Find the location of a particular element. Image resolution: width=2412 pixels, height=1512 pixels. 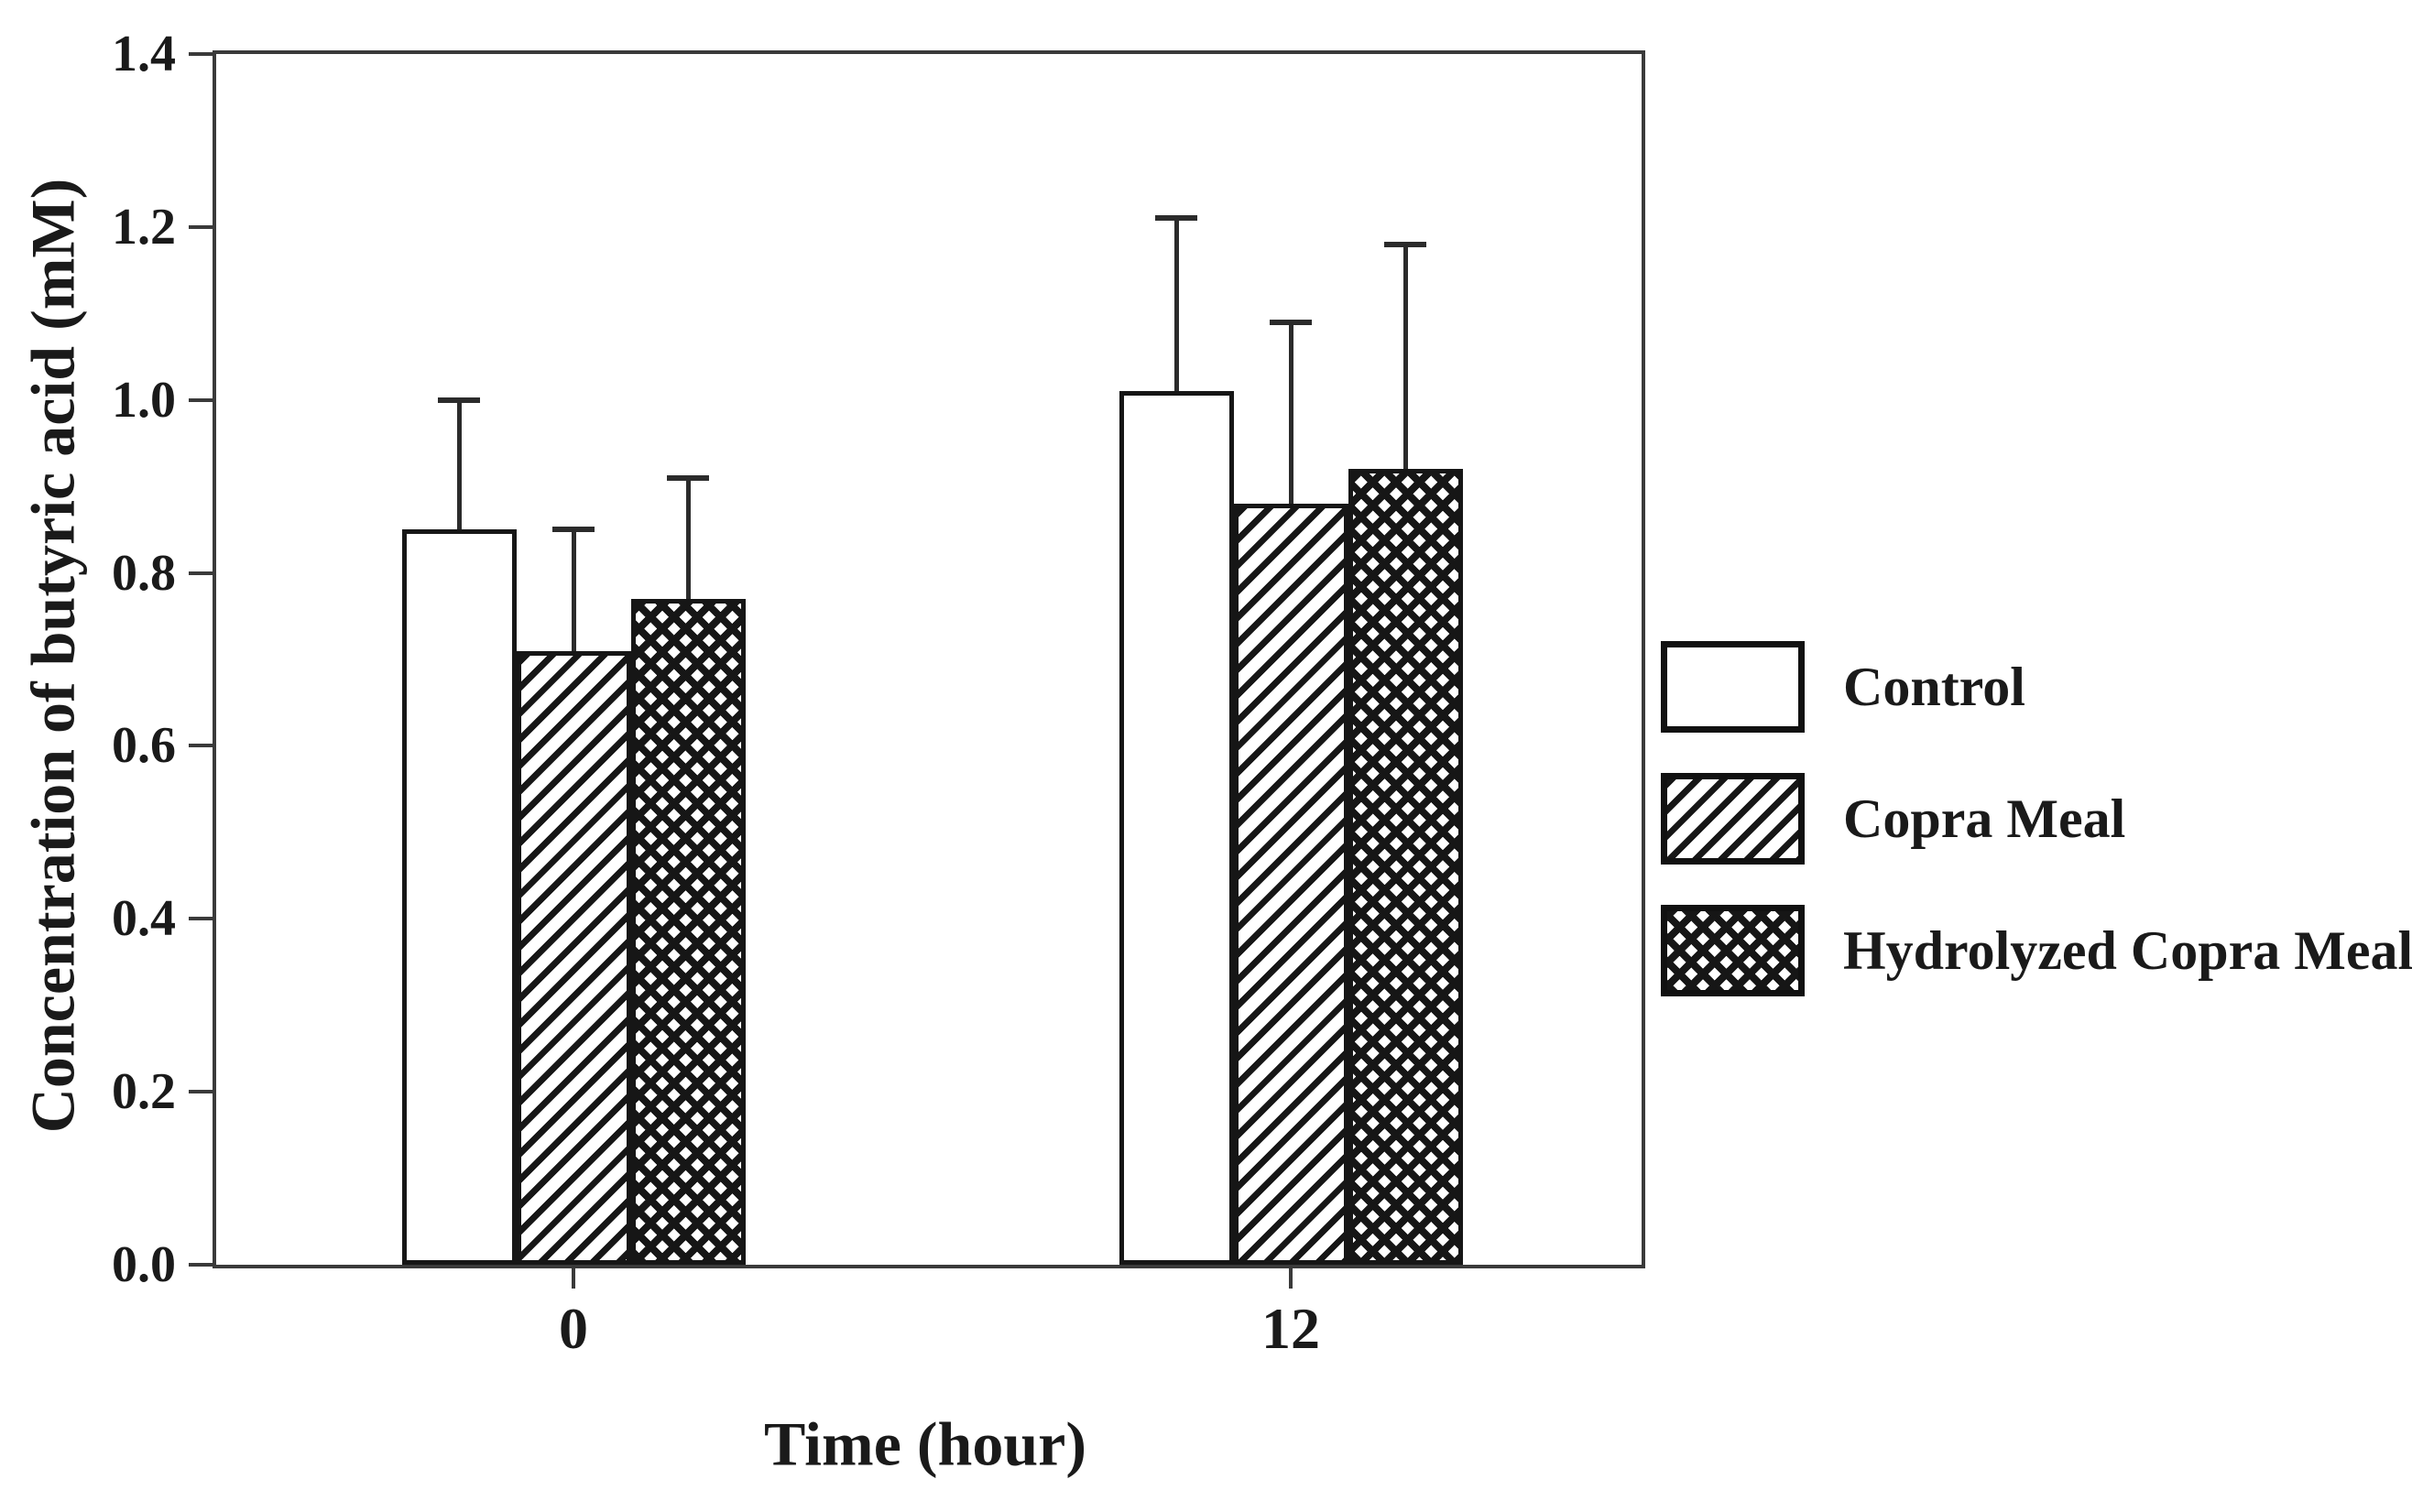

error-bar-hydrolyzed-copra-meal-t12 is located at coordinates (1405, 357).